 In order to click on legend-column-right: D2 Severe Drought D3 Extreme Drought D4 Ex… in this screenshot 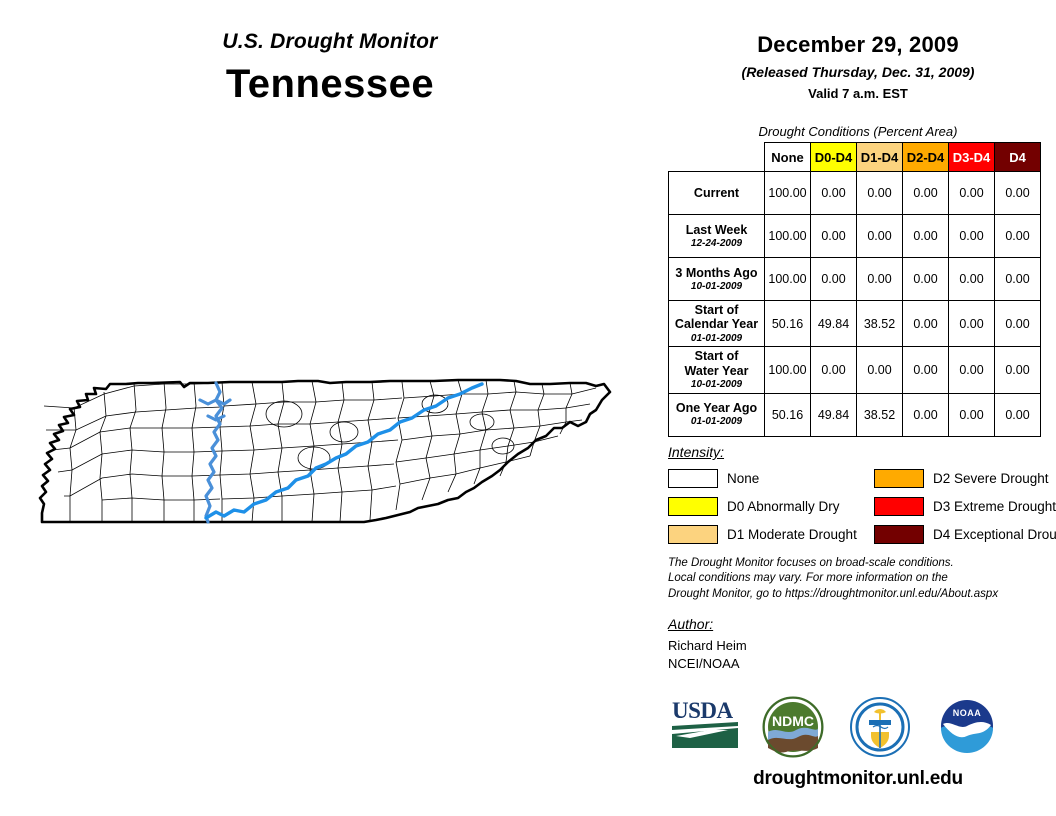, I will do `click(965, 508)`.